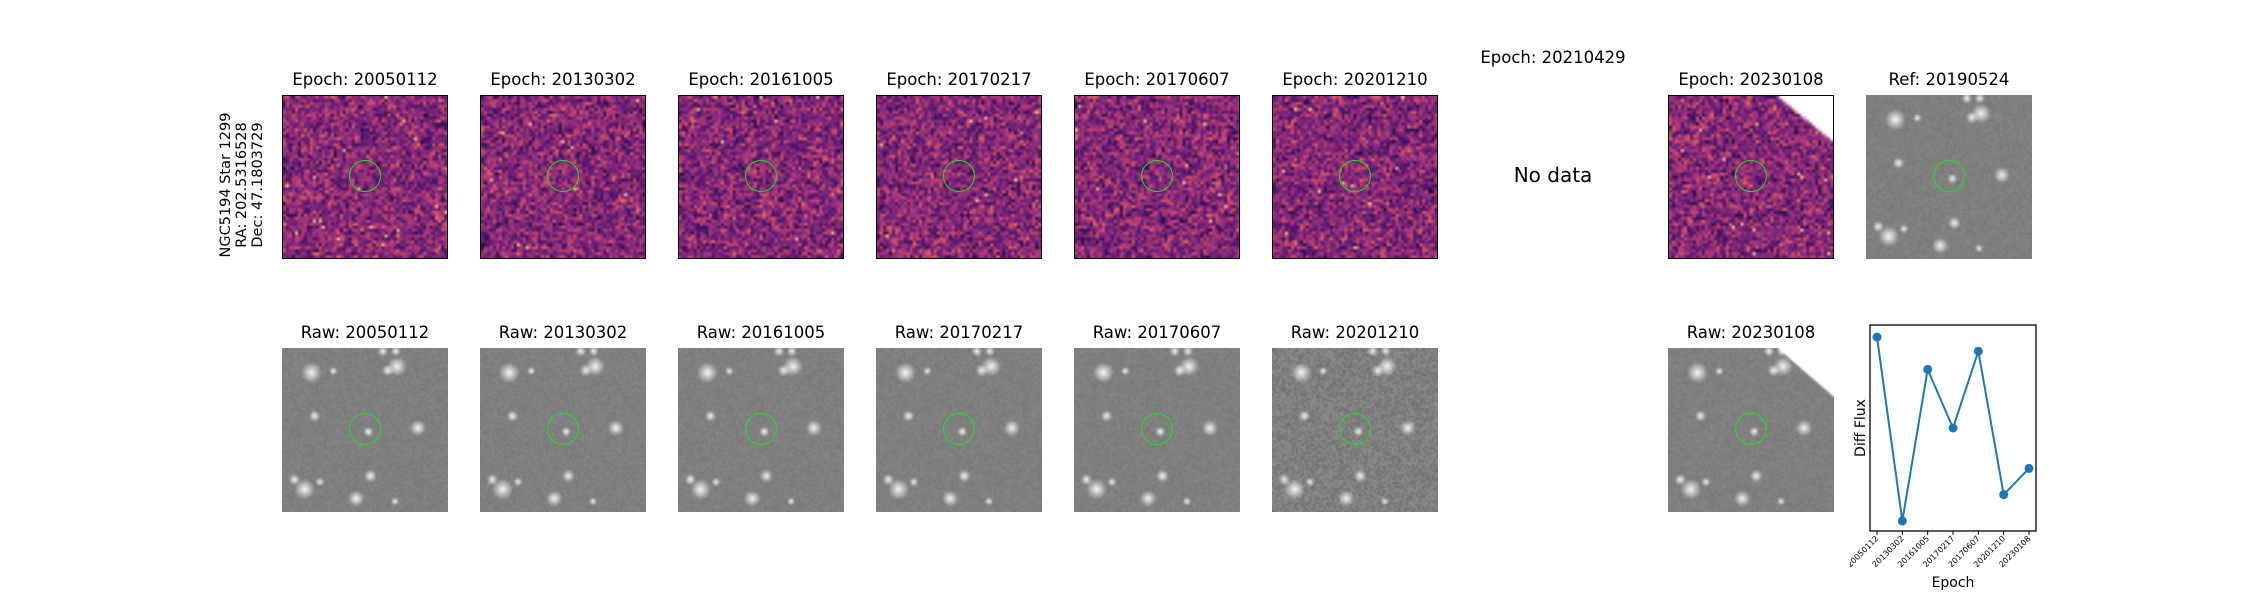  I want to click on raw-title-5: Raw: 20170607, so click(1157, 332).